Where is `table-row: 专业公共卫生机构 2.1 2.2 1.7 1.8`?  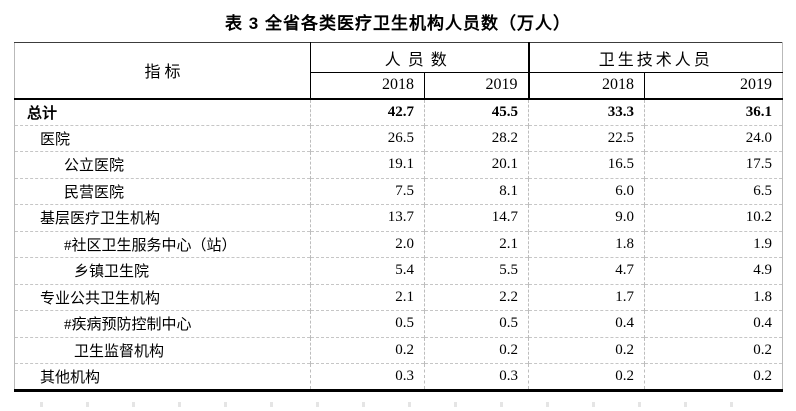 table-row: 专业公共卫生机构 2.1 2.2 1.7 1.8 is located at coordinates (398, 297).